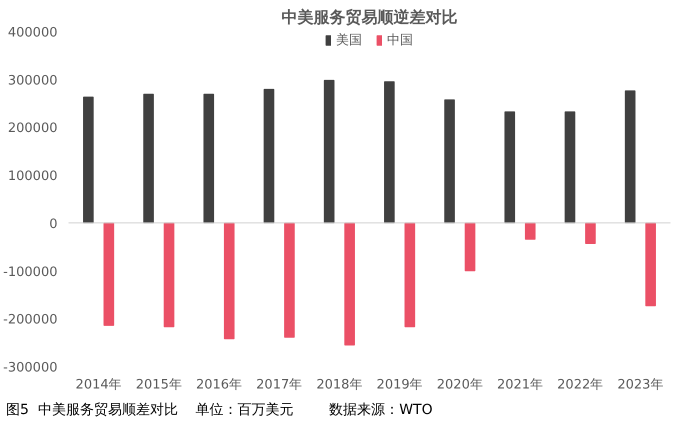 This screenshot has height=438, width=696. Describe the element at coordinates (279, 385) in the screenshot. I see `x-tick-label: 2017年` at that location.